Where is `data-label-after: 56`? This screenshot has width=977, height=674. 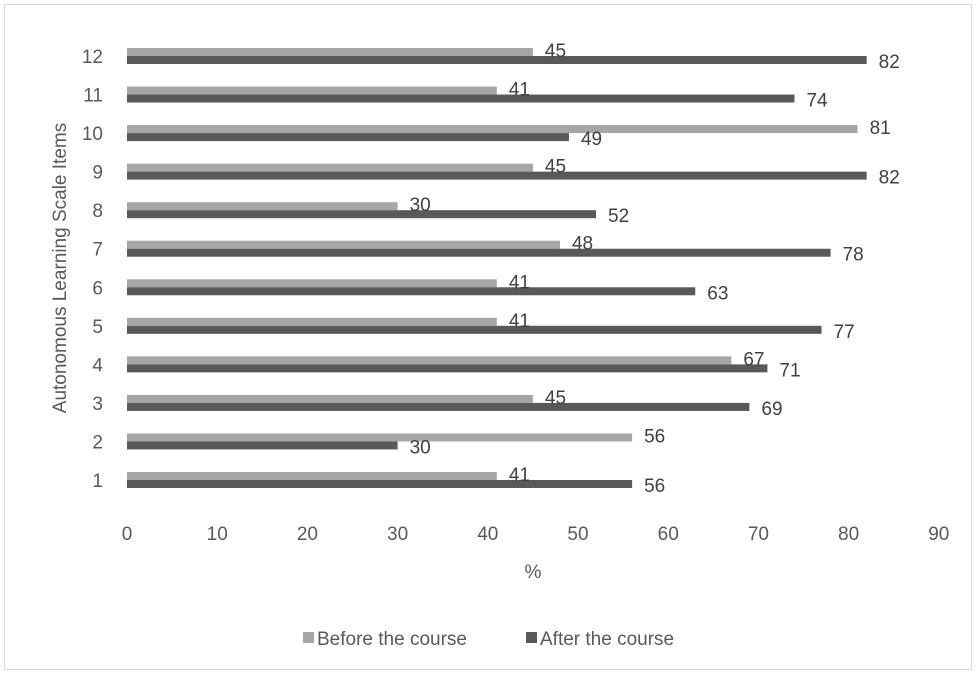
data-label-after: 56 is located at coordinates (654, 486).